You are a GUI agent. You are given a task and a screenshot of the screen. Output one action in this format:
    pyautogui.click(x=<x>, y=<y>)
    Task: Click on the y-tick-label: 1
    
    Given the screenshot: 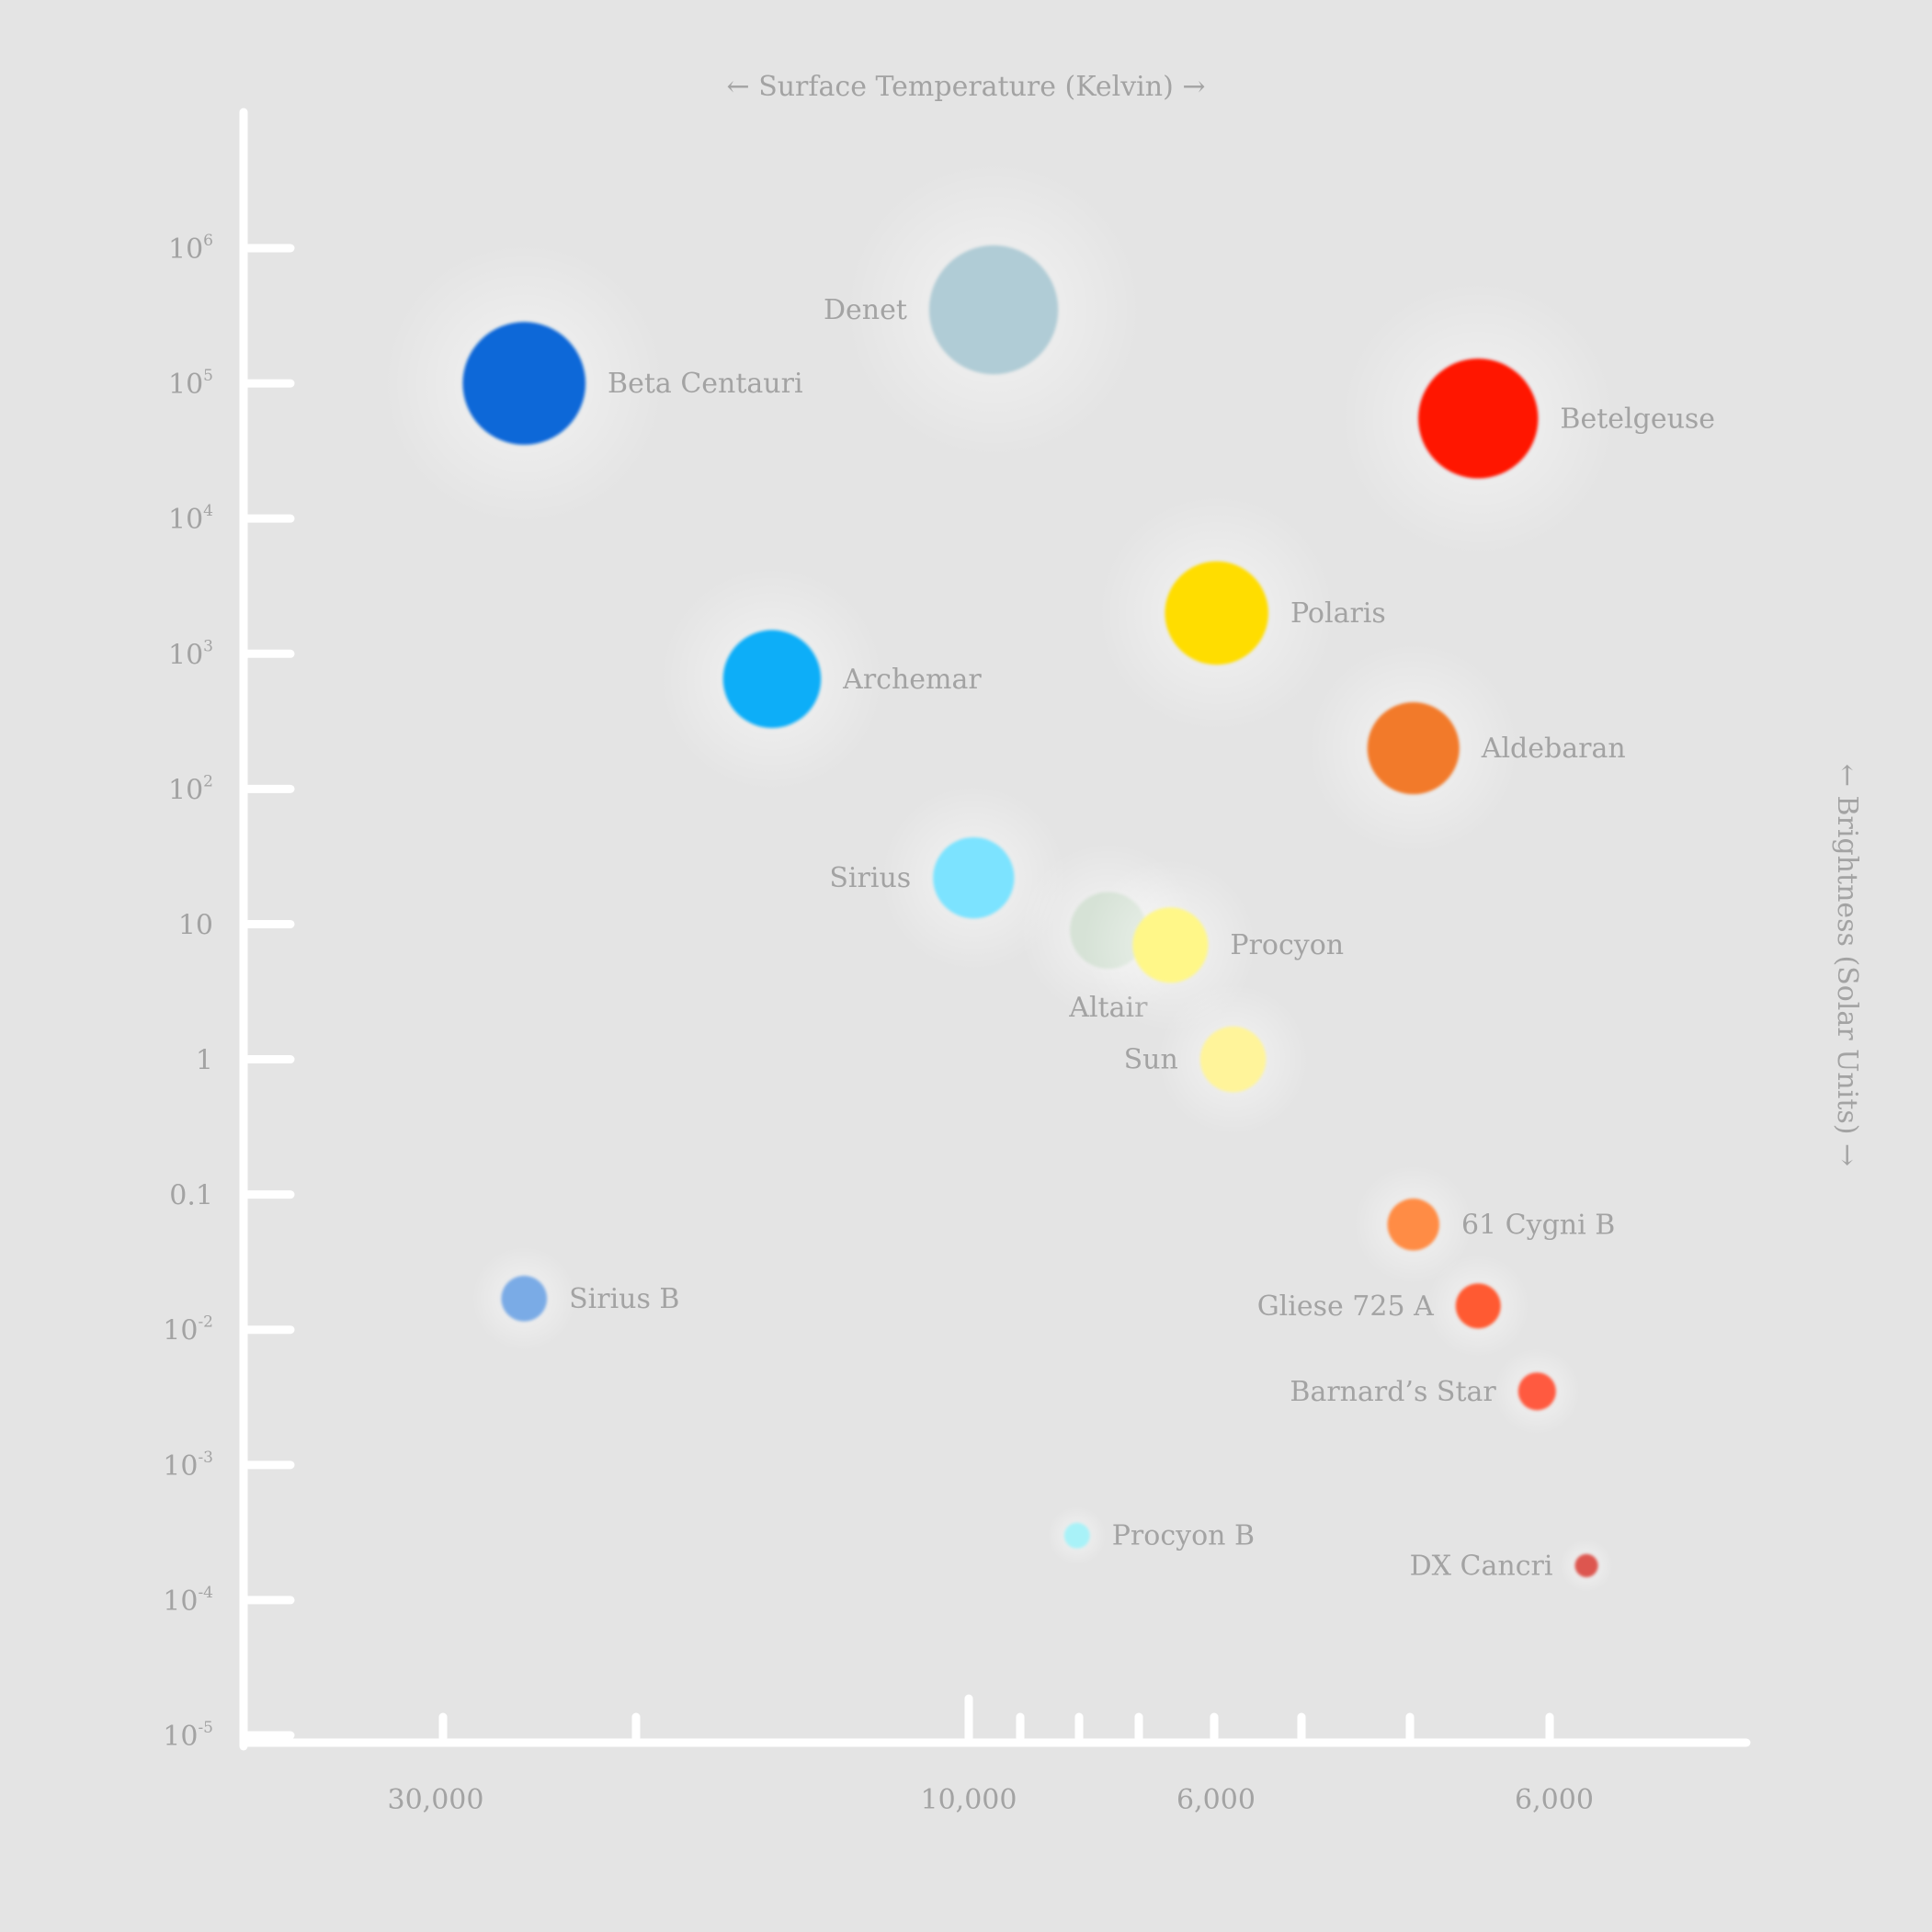 What is the action you would take?
    pyautogui.click(x=205, y=1061)
    